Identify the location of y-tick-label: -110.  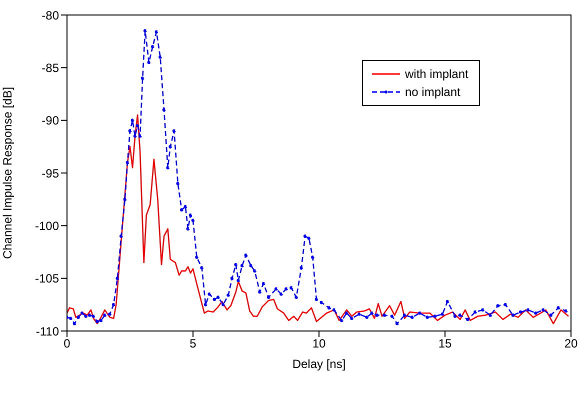
(48, 331).